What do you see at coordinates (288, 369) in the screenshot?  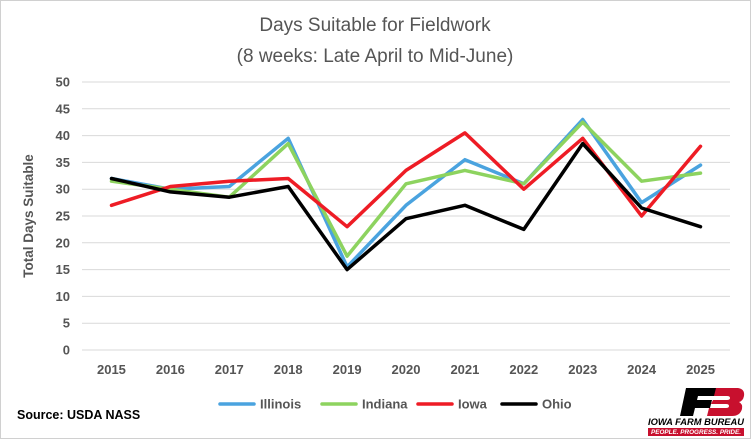 I see `x-tick-label: 2018` at bounding box center [288, 369].